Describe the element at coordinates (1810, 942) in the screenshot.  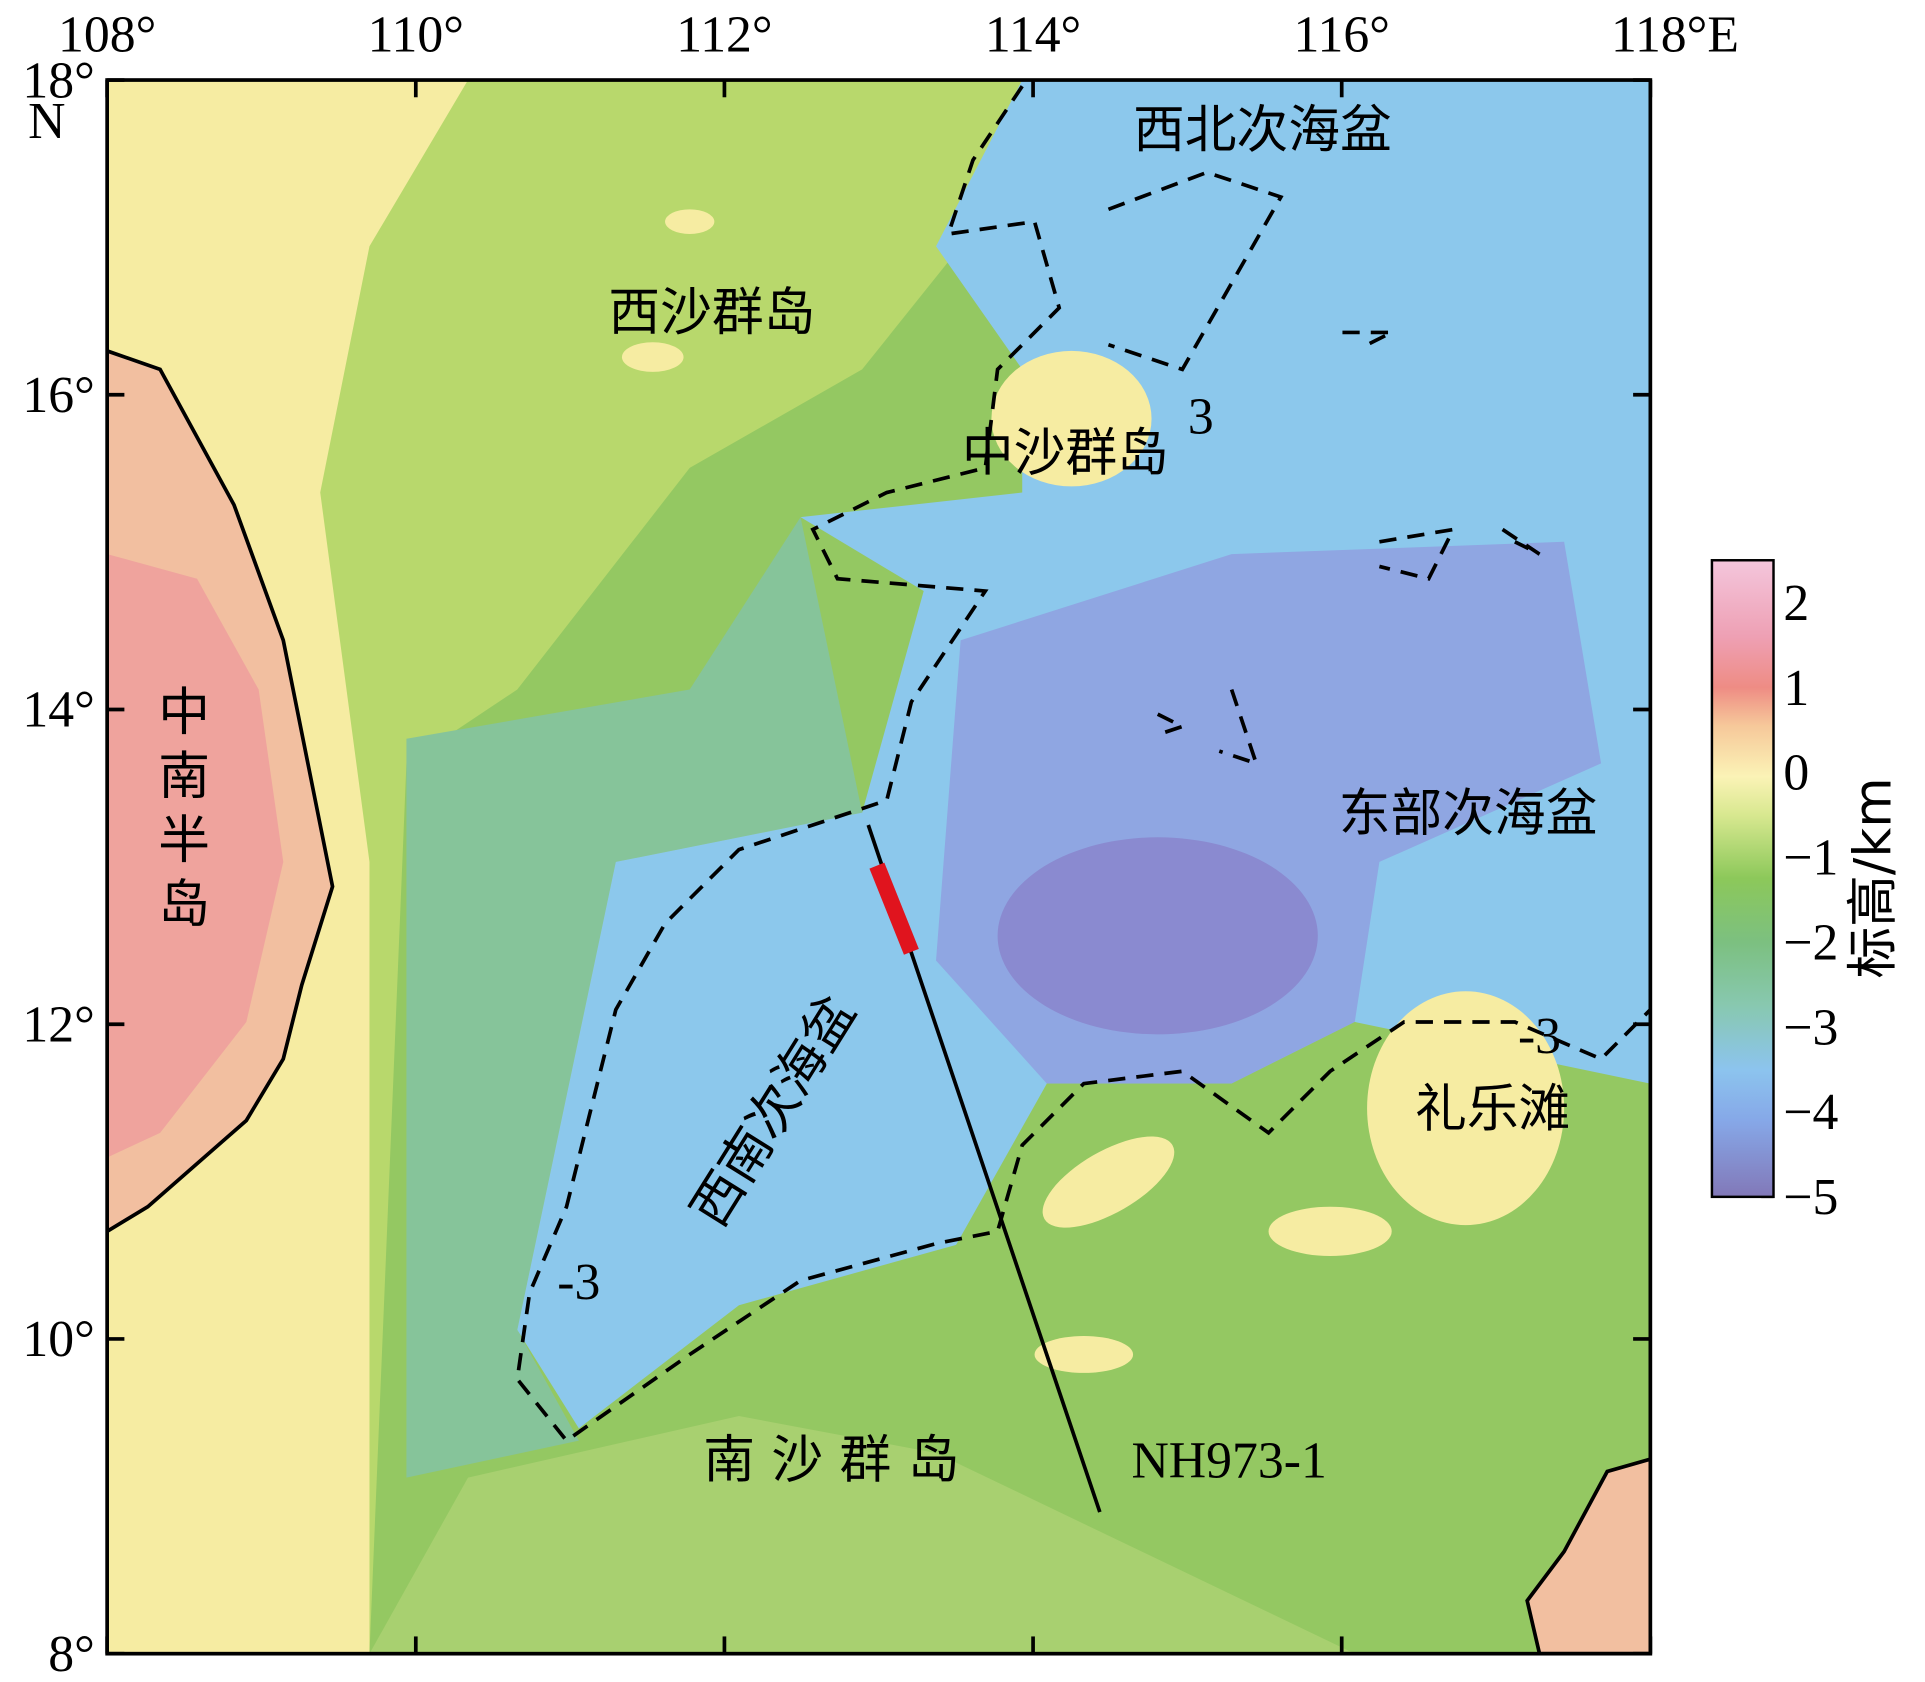
I see `colorbar-tick-label: −2` at that location.